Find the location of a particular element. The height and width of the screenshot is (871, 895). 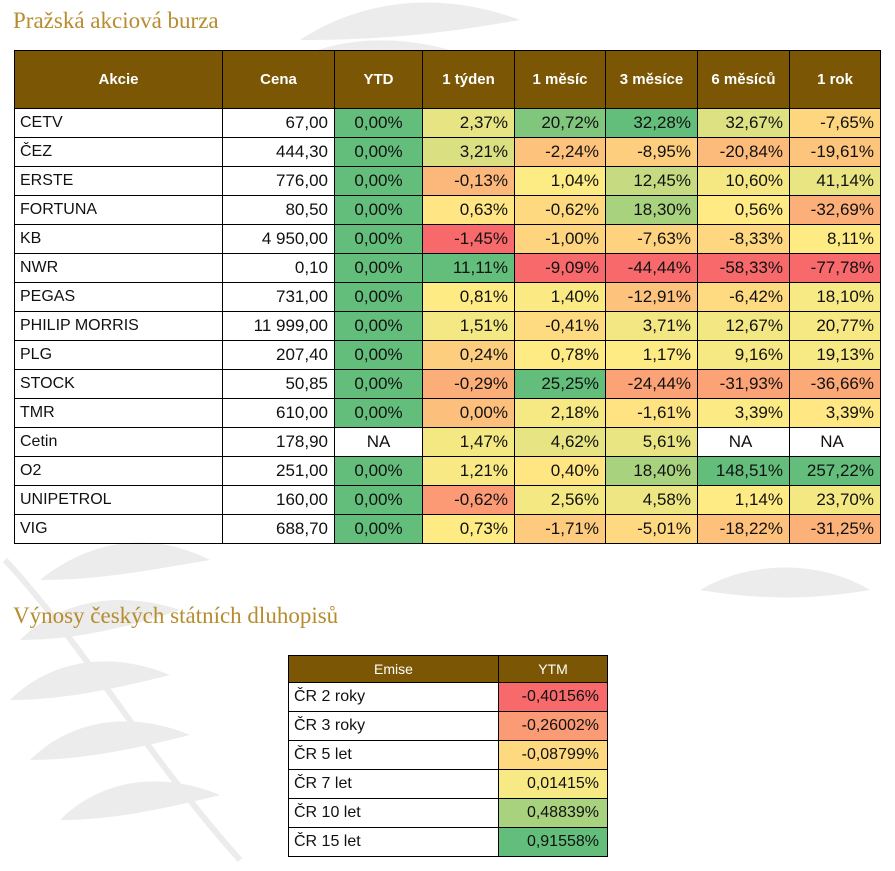

column-header: 1 rok is located at coordinates (835, 79).